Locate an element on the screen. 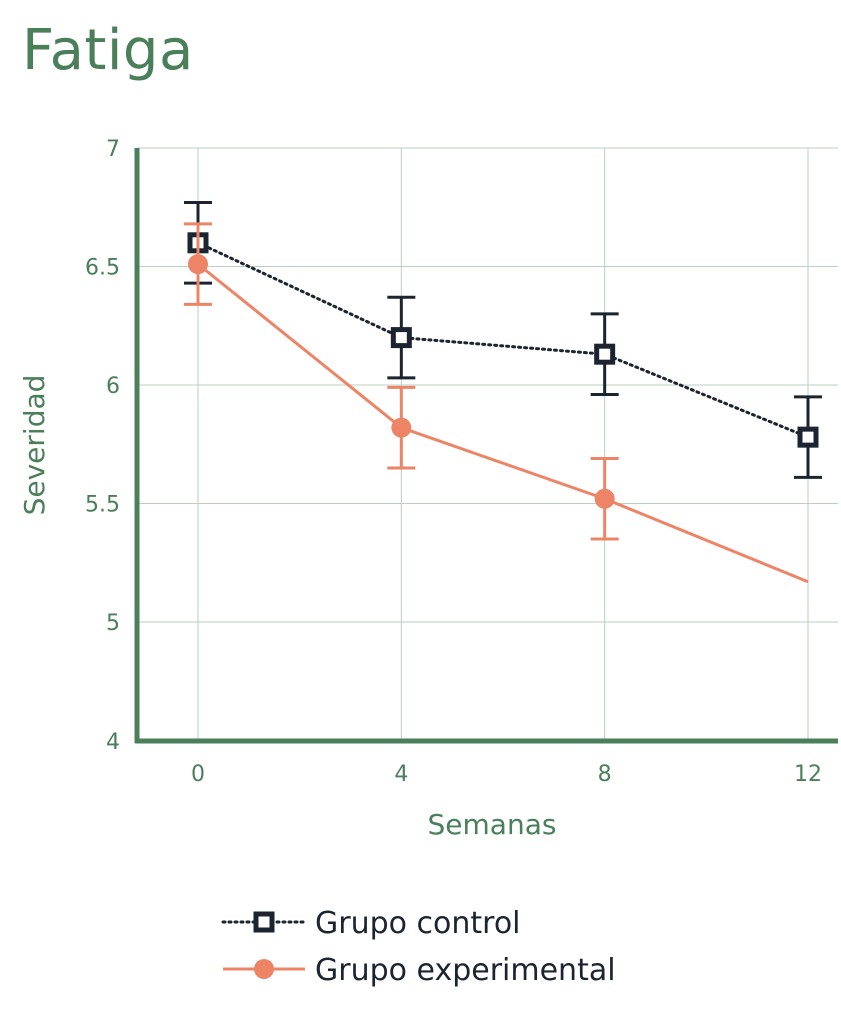 The height and width of the screenshot is (1024, 841). y-tick-label: 5.5 is located at coordinates (102, 505).